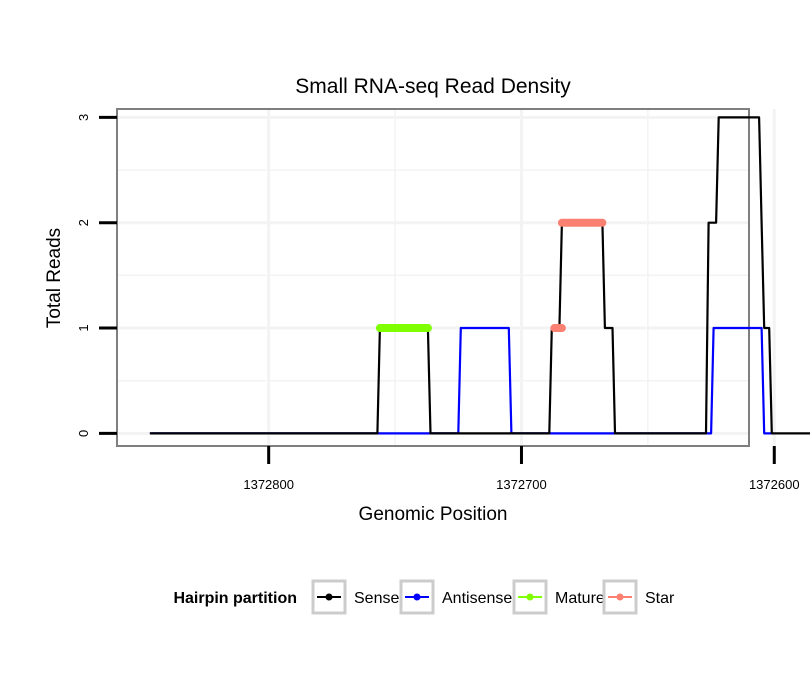 Image resolution: width=810 pixels, height=695 pixels. Describe the element at coordinates (638, 597) in the screenshot. I see `legend-entry-star: Star` at that location.